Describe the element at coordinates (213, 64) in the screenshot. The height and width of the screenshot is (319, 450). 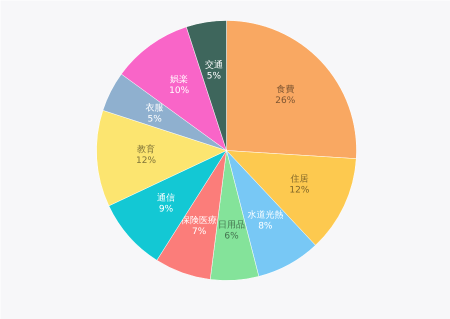
I see `slice-label: 交通` at that location.